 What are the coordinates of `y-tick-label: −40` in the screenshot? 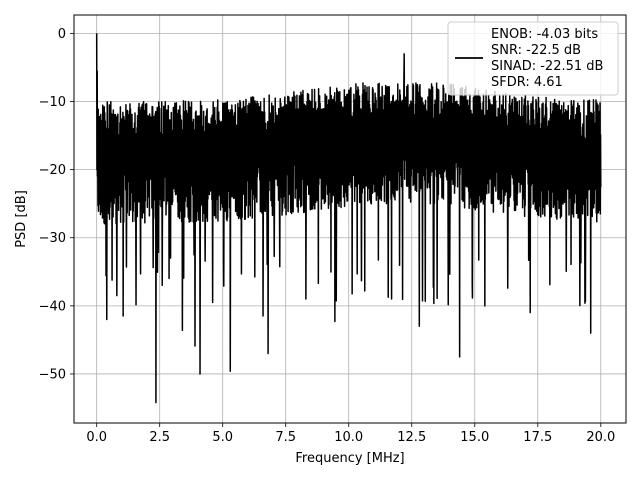 It's located at (52, 306).